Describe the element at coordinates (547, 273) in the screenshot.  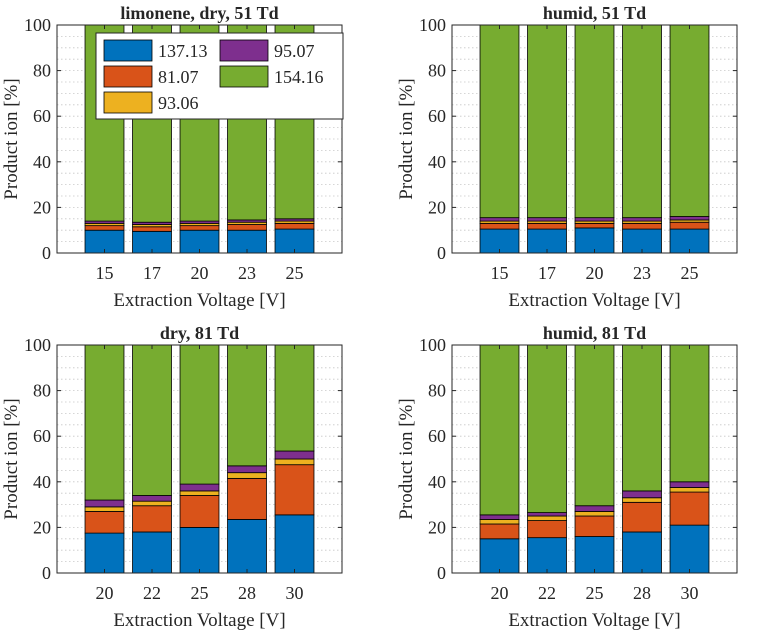
I see `x-tick-label: 17` at that location.